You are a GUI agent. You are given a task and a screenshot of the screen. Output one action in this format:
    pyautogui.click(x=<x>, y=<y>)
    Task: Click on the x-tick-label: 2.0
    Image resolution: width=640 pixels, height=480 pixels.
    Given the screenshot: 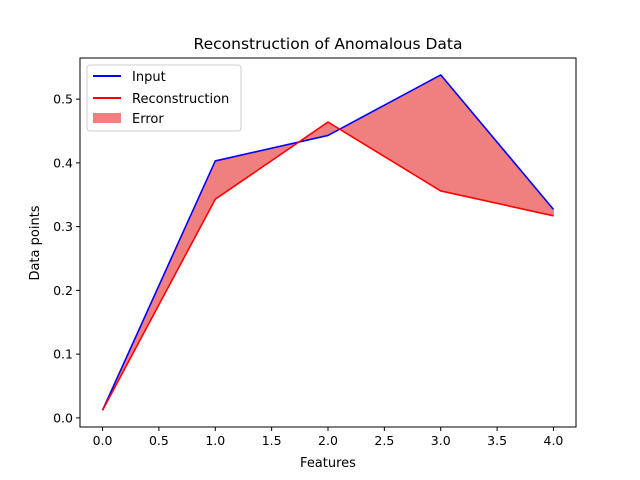 What is the action you would take?
    pyautogui.click(x=328, y=440)
    